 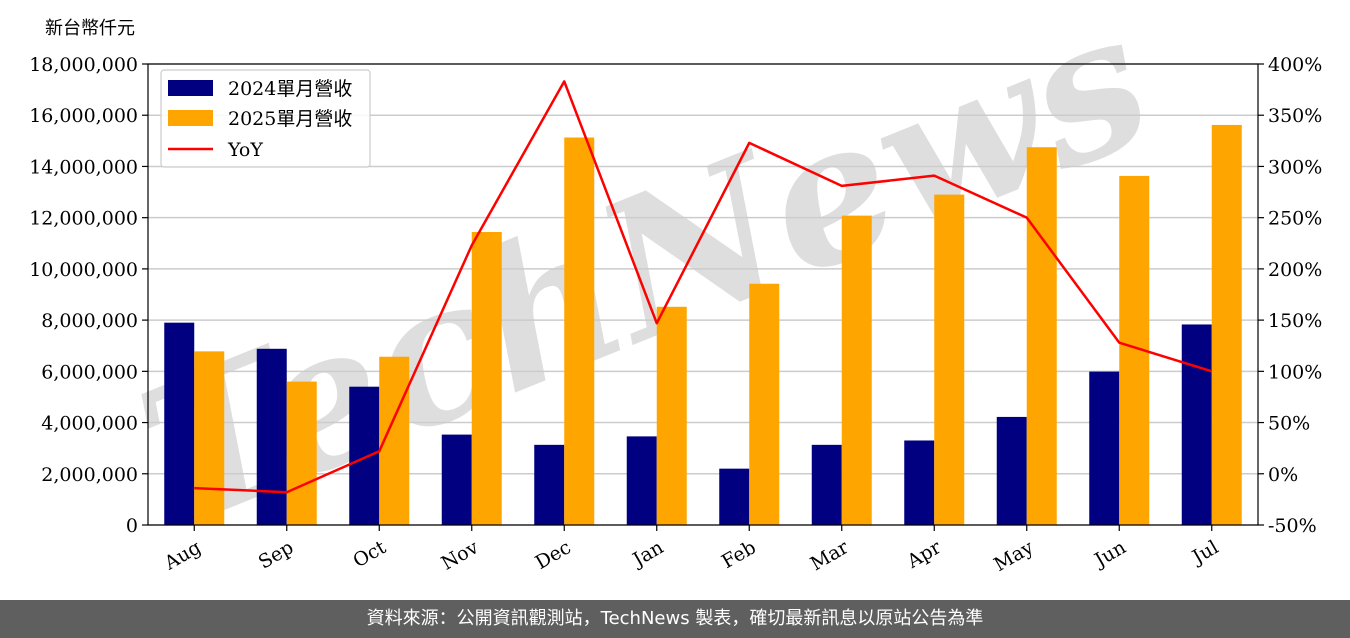 What do you see at coordinates (1290, 295) in the screenshot?
I see `right-y-axis: -50% 0% 50% 100% 150% 200% 250% 300% 350% 400%` at bounding box center [1290, 295].